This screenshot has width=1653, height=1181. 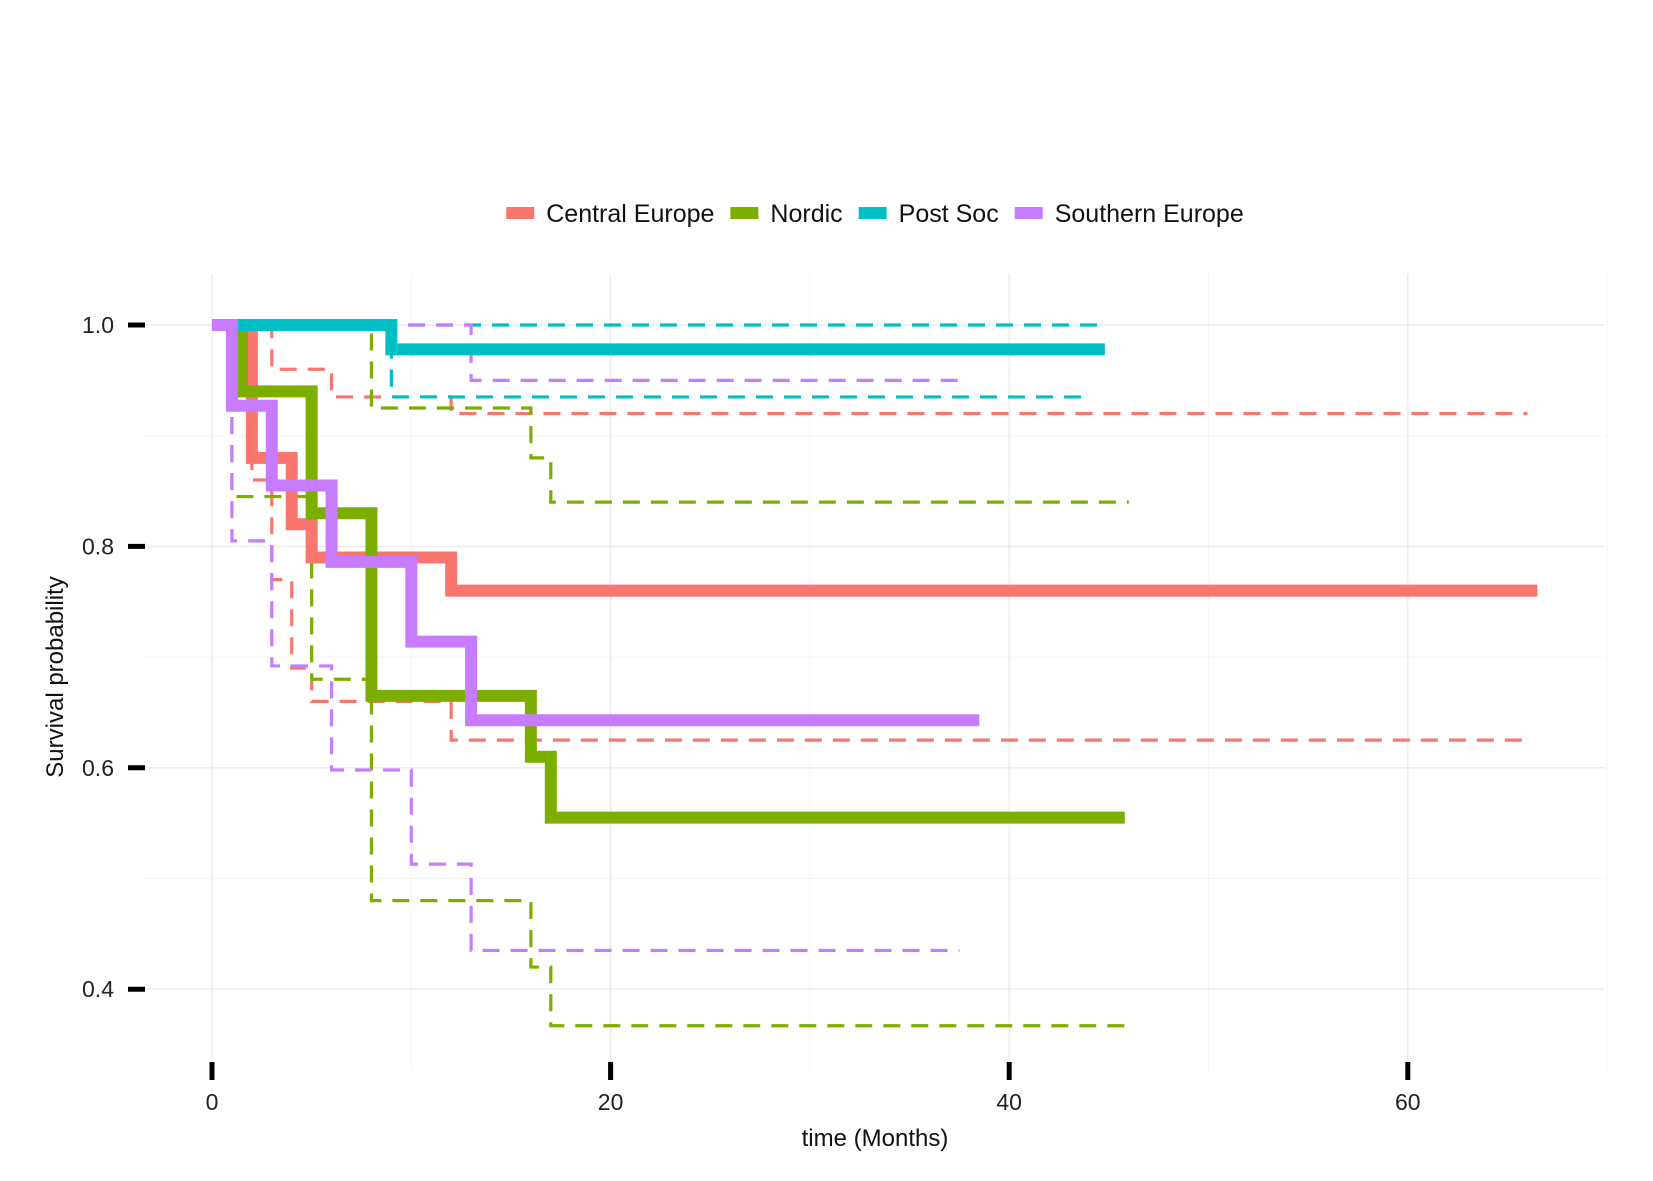 What do you see at coordinates (813, 1088) in the screenshot?
I see `x-axis: 0 20 40 60` at bounding box center [813, 1088].